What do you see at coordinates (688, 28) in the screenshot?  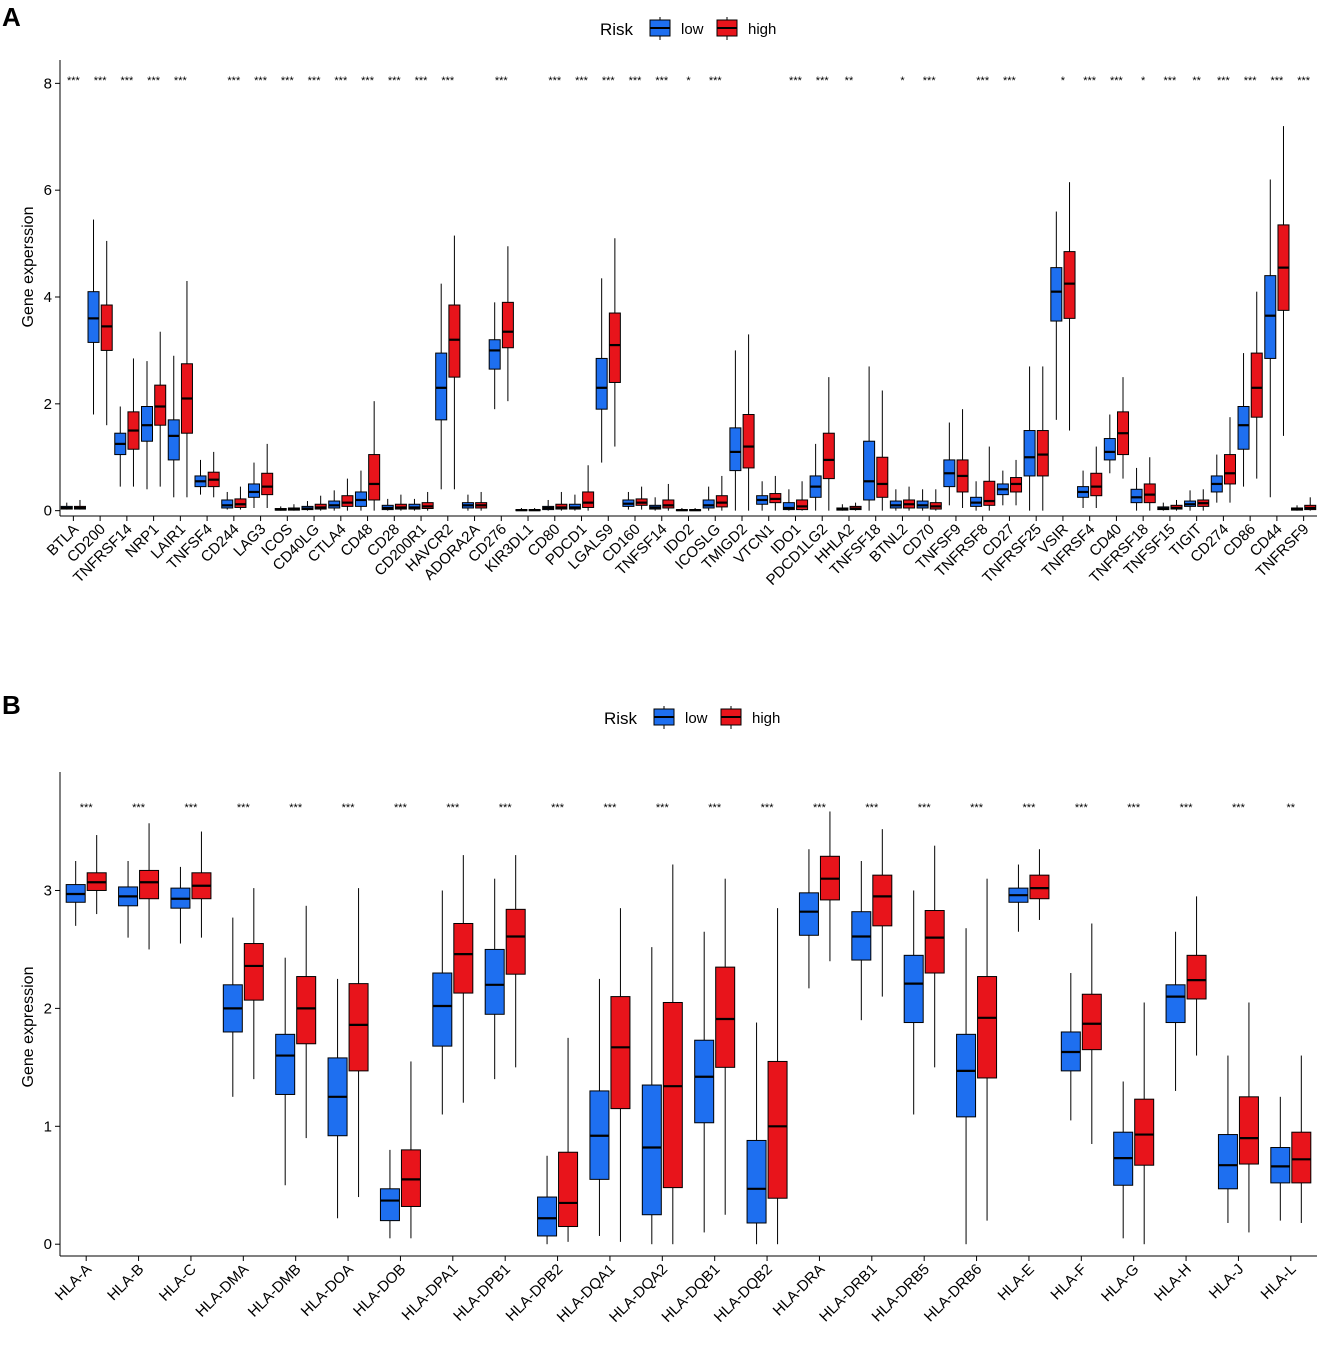 I see `panel-a-legend: Risk low high` at bounding box center [688, 28].